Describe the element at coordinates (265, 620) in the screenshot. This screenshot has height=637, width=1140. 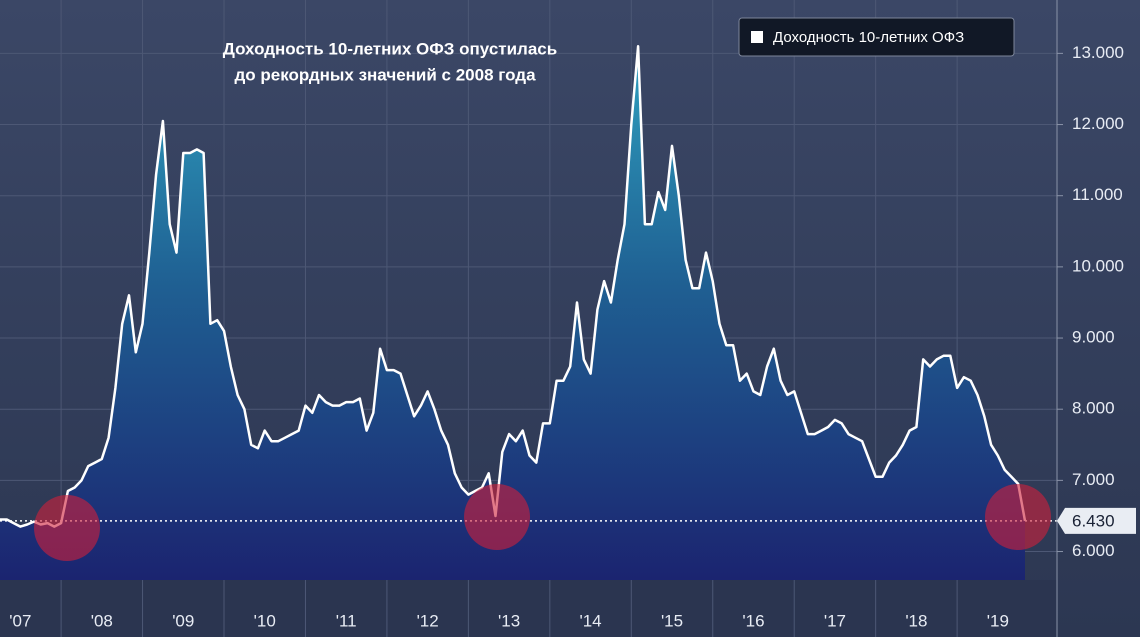
I see `x-tick-label: '10` at that location.